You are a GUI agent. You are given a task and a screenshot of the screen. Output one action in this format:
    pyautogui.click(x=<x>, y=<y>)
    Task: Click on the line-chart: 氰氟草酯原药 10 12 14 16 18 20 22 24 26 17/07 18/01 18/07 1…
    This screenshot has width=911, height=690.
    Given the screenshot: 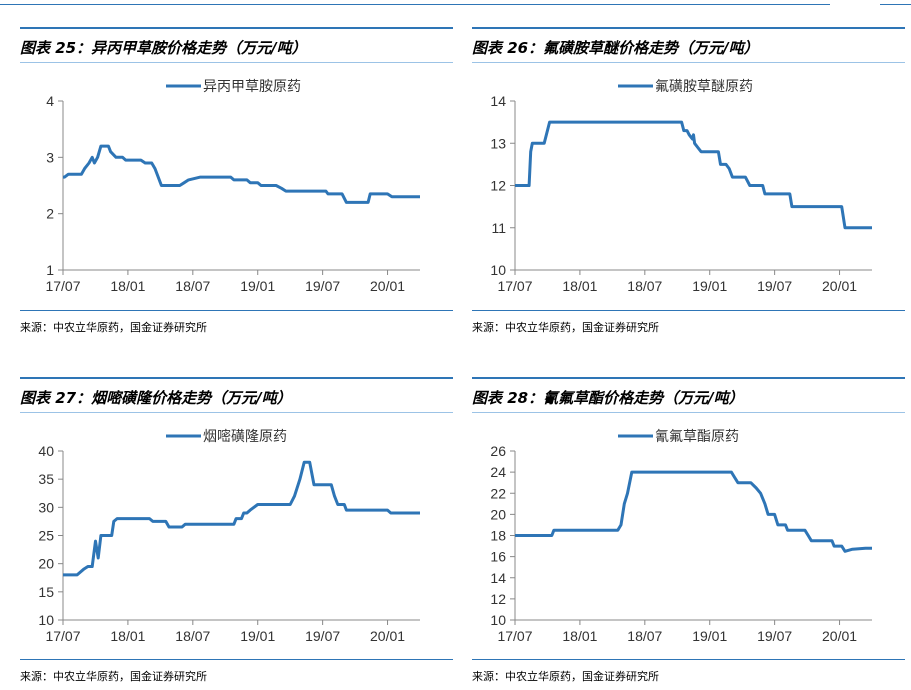 What is the action you would take?
    pyautogui.click(x=681, y=536)
    